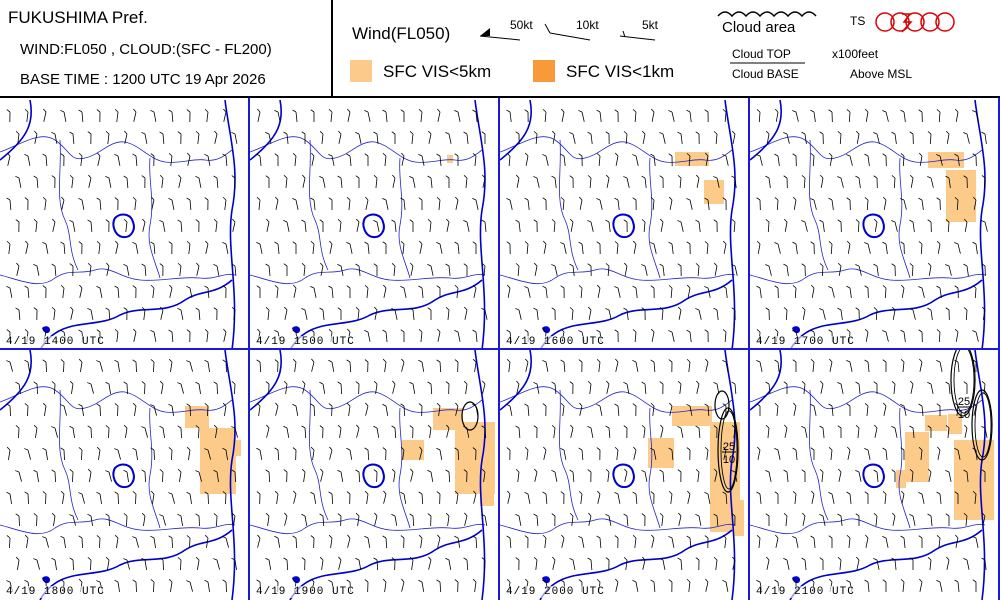 The height and width of the screenshot is (600, 1000). I want to click on panel-1800: 4/19 1800 UTC, so click(124, 475).